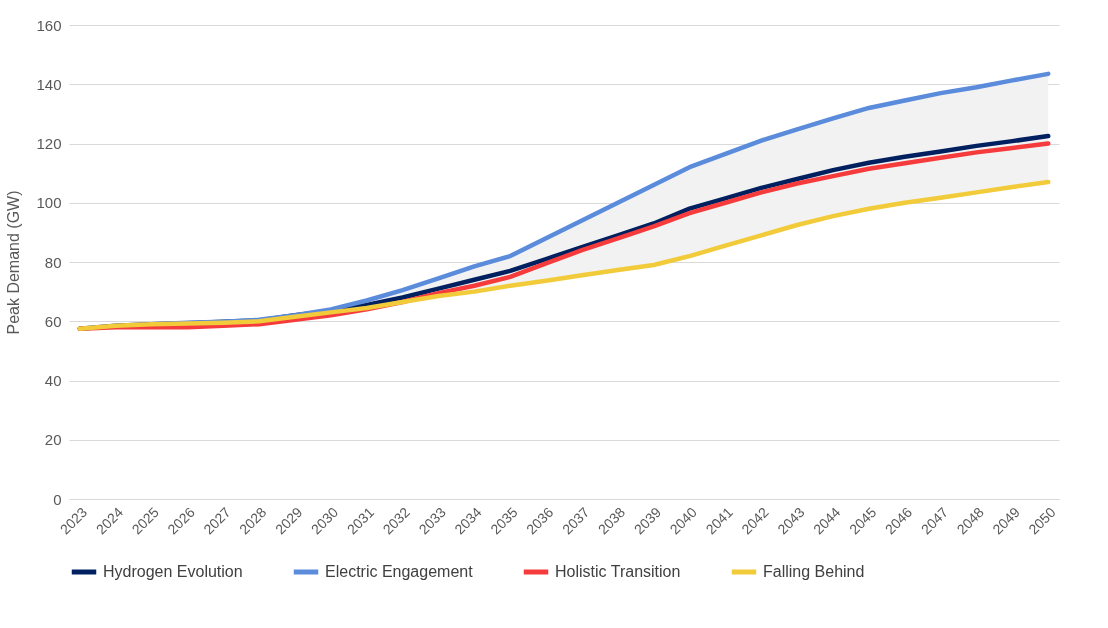 The image size is (1108, 628). What do you see at coordinates (49, 25) in the screenshot?
I see `y-tick-label: 160` at bounding box center [49, 25].